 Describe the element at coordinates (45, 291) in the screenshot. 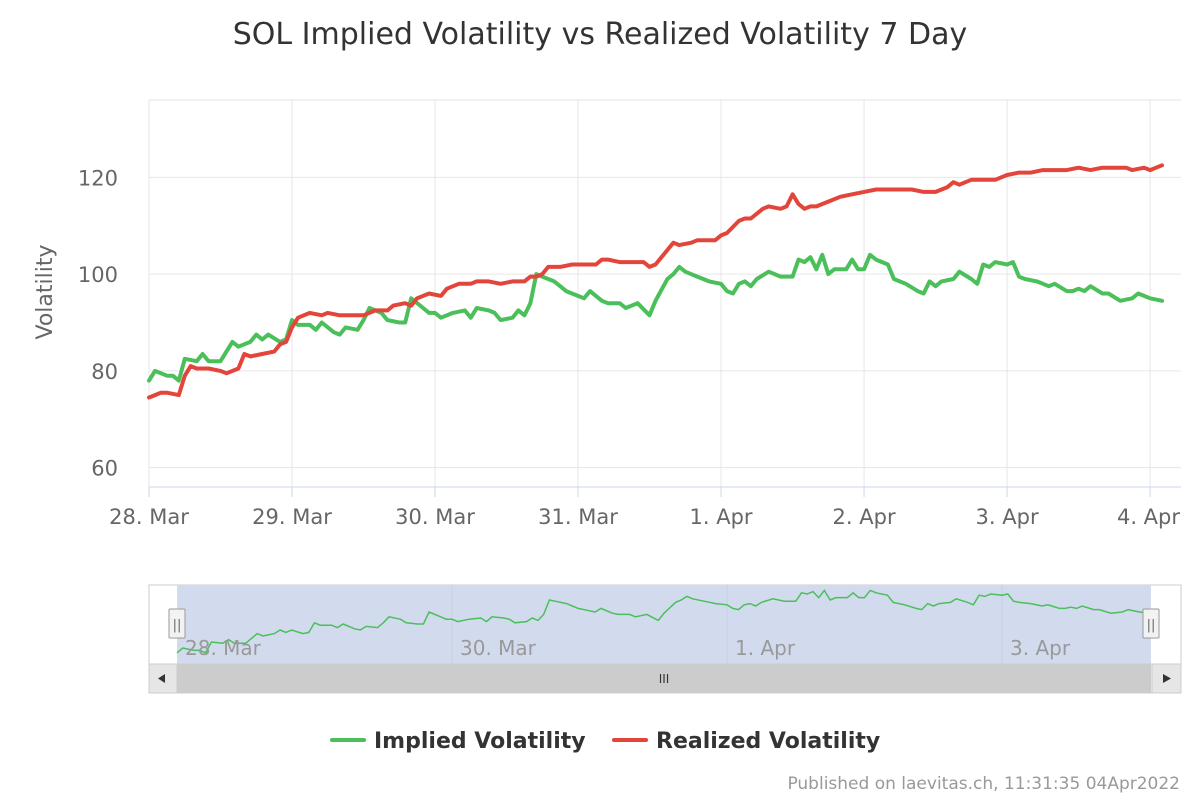

I see `y-axis-label: Volatility` at that location.